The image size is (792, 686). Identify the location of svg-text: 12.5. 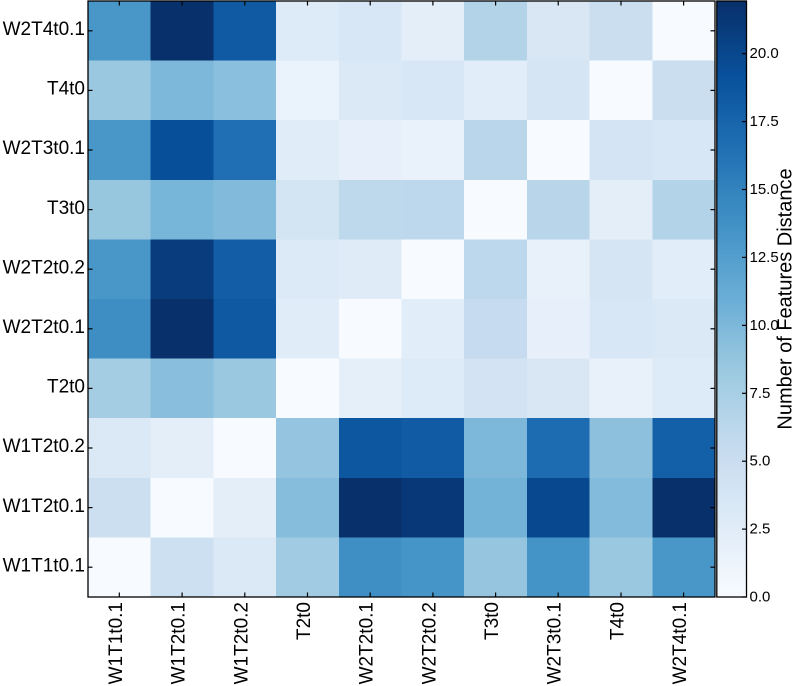
(764, 257).